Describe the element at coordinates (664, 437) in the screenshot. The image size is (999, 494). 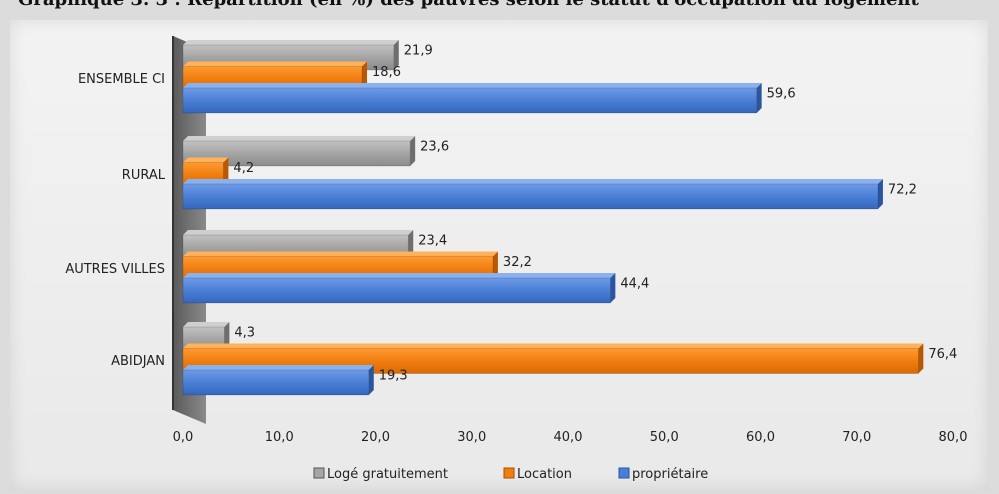
I see `x-tick-label: 50,0` at that location.